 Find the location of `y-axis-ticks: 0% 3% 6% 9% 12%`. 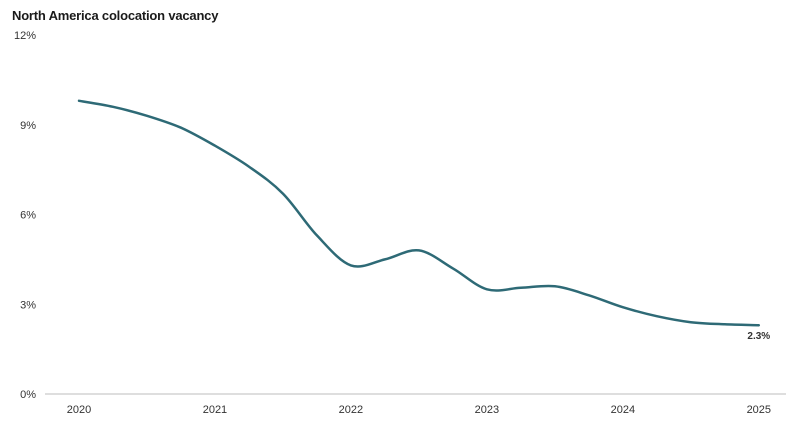

y-axis-ticks: 0% 3% 6% 9% 12% is located at coordinates (25, 215).